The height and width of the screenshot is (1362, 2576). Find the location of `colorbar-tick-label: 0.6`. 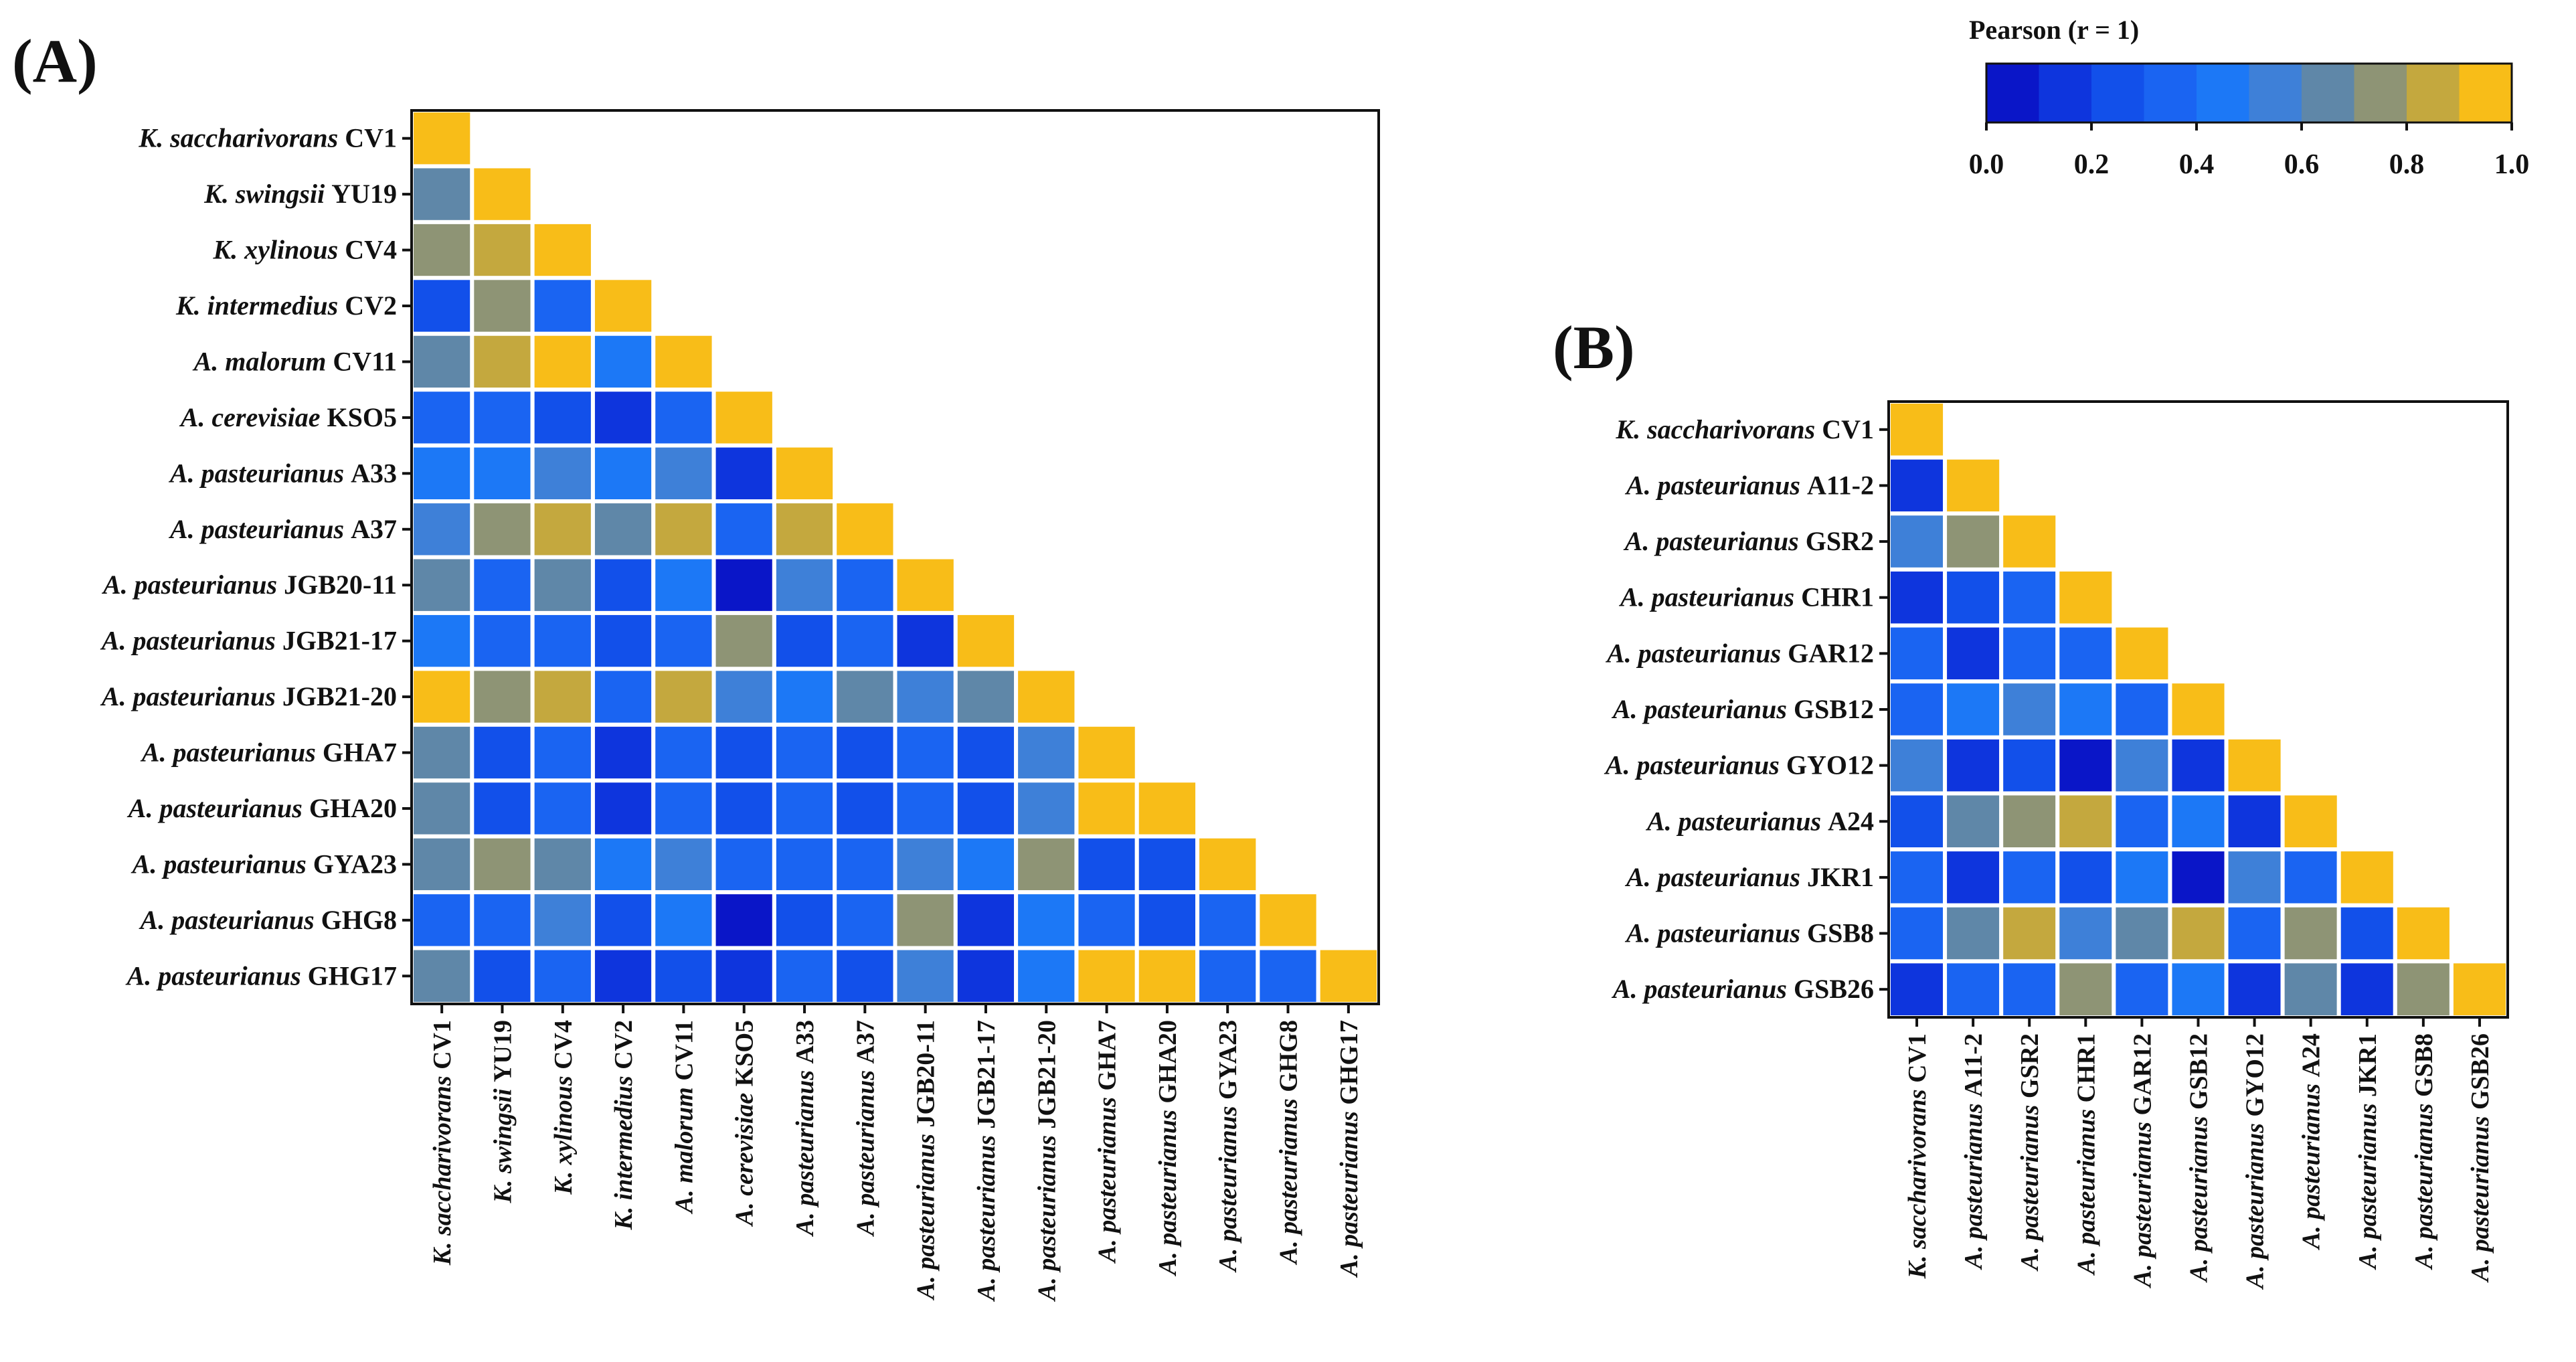

colorbar-tick-label: 0.6 is located at coordinates (2302, 164).